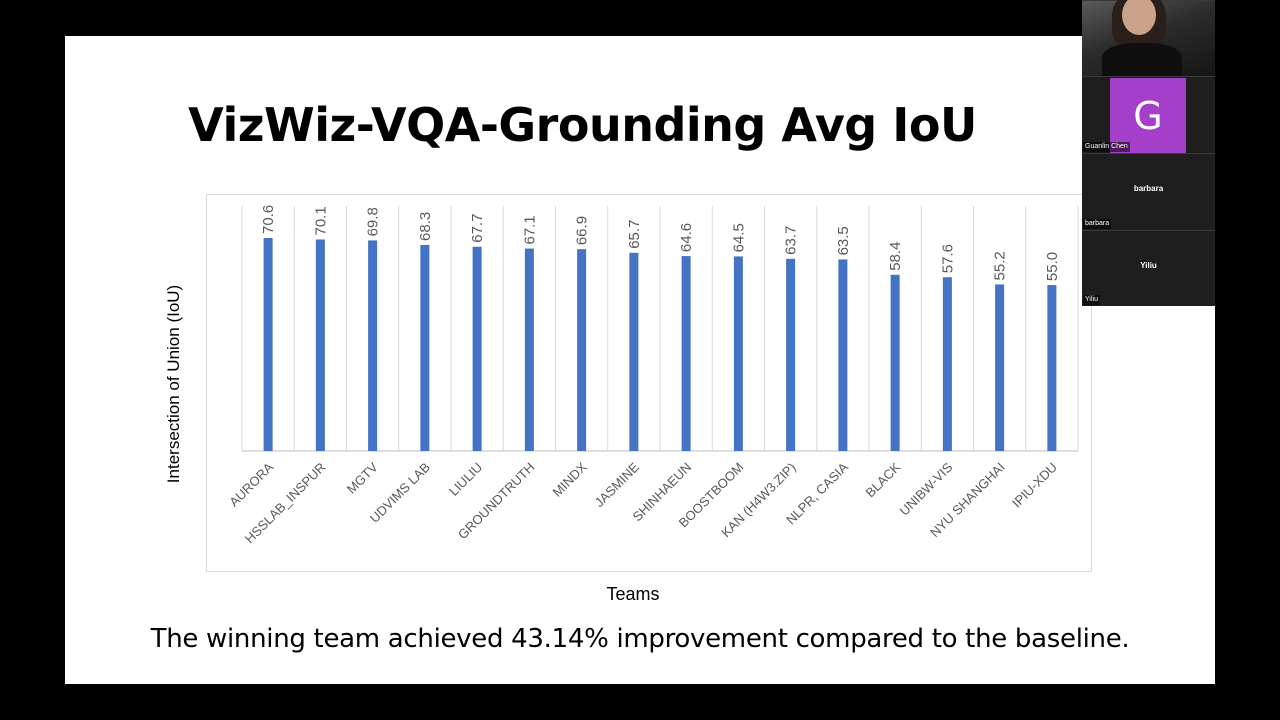  I want to click on video-tile-guanlin: G Guanlin Chen, so click(1148, 115).